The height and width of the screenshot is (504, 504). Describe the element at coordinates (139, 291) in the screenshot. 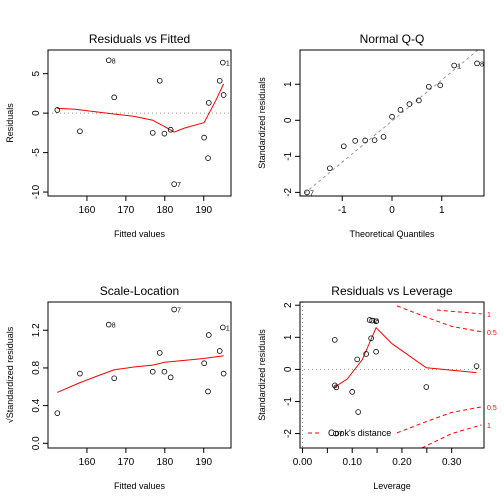

I see `panel-title: Scale-Location` at that location.